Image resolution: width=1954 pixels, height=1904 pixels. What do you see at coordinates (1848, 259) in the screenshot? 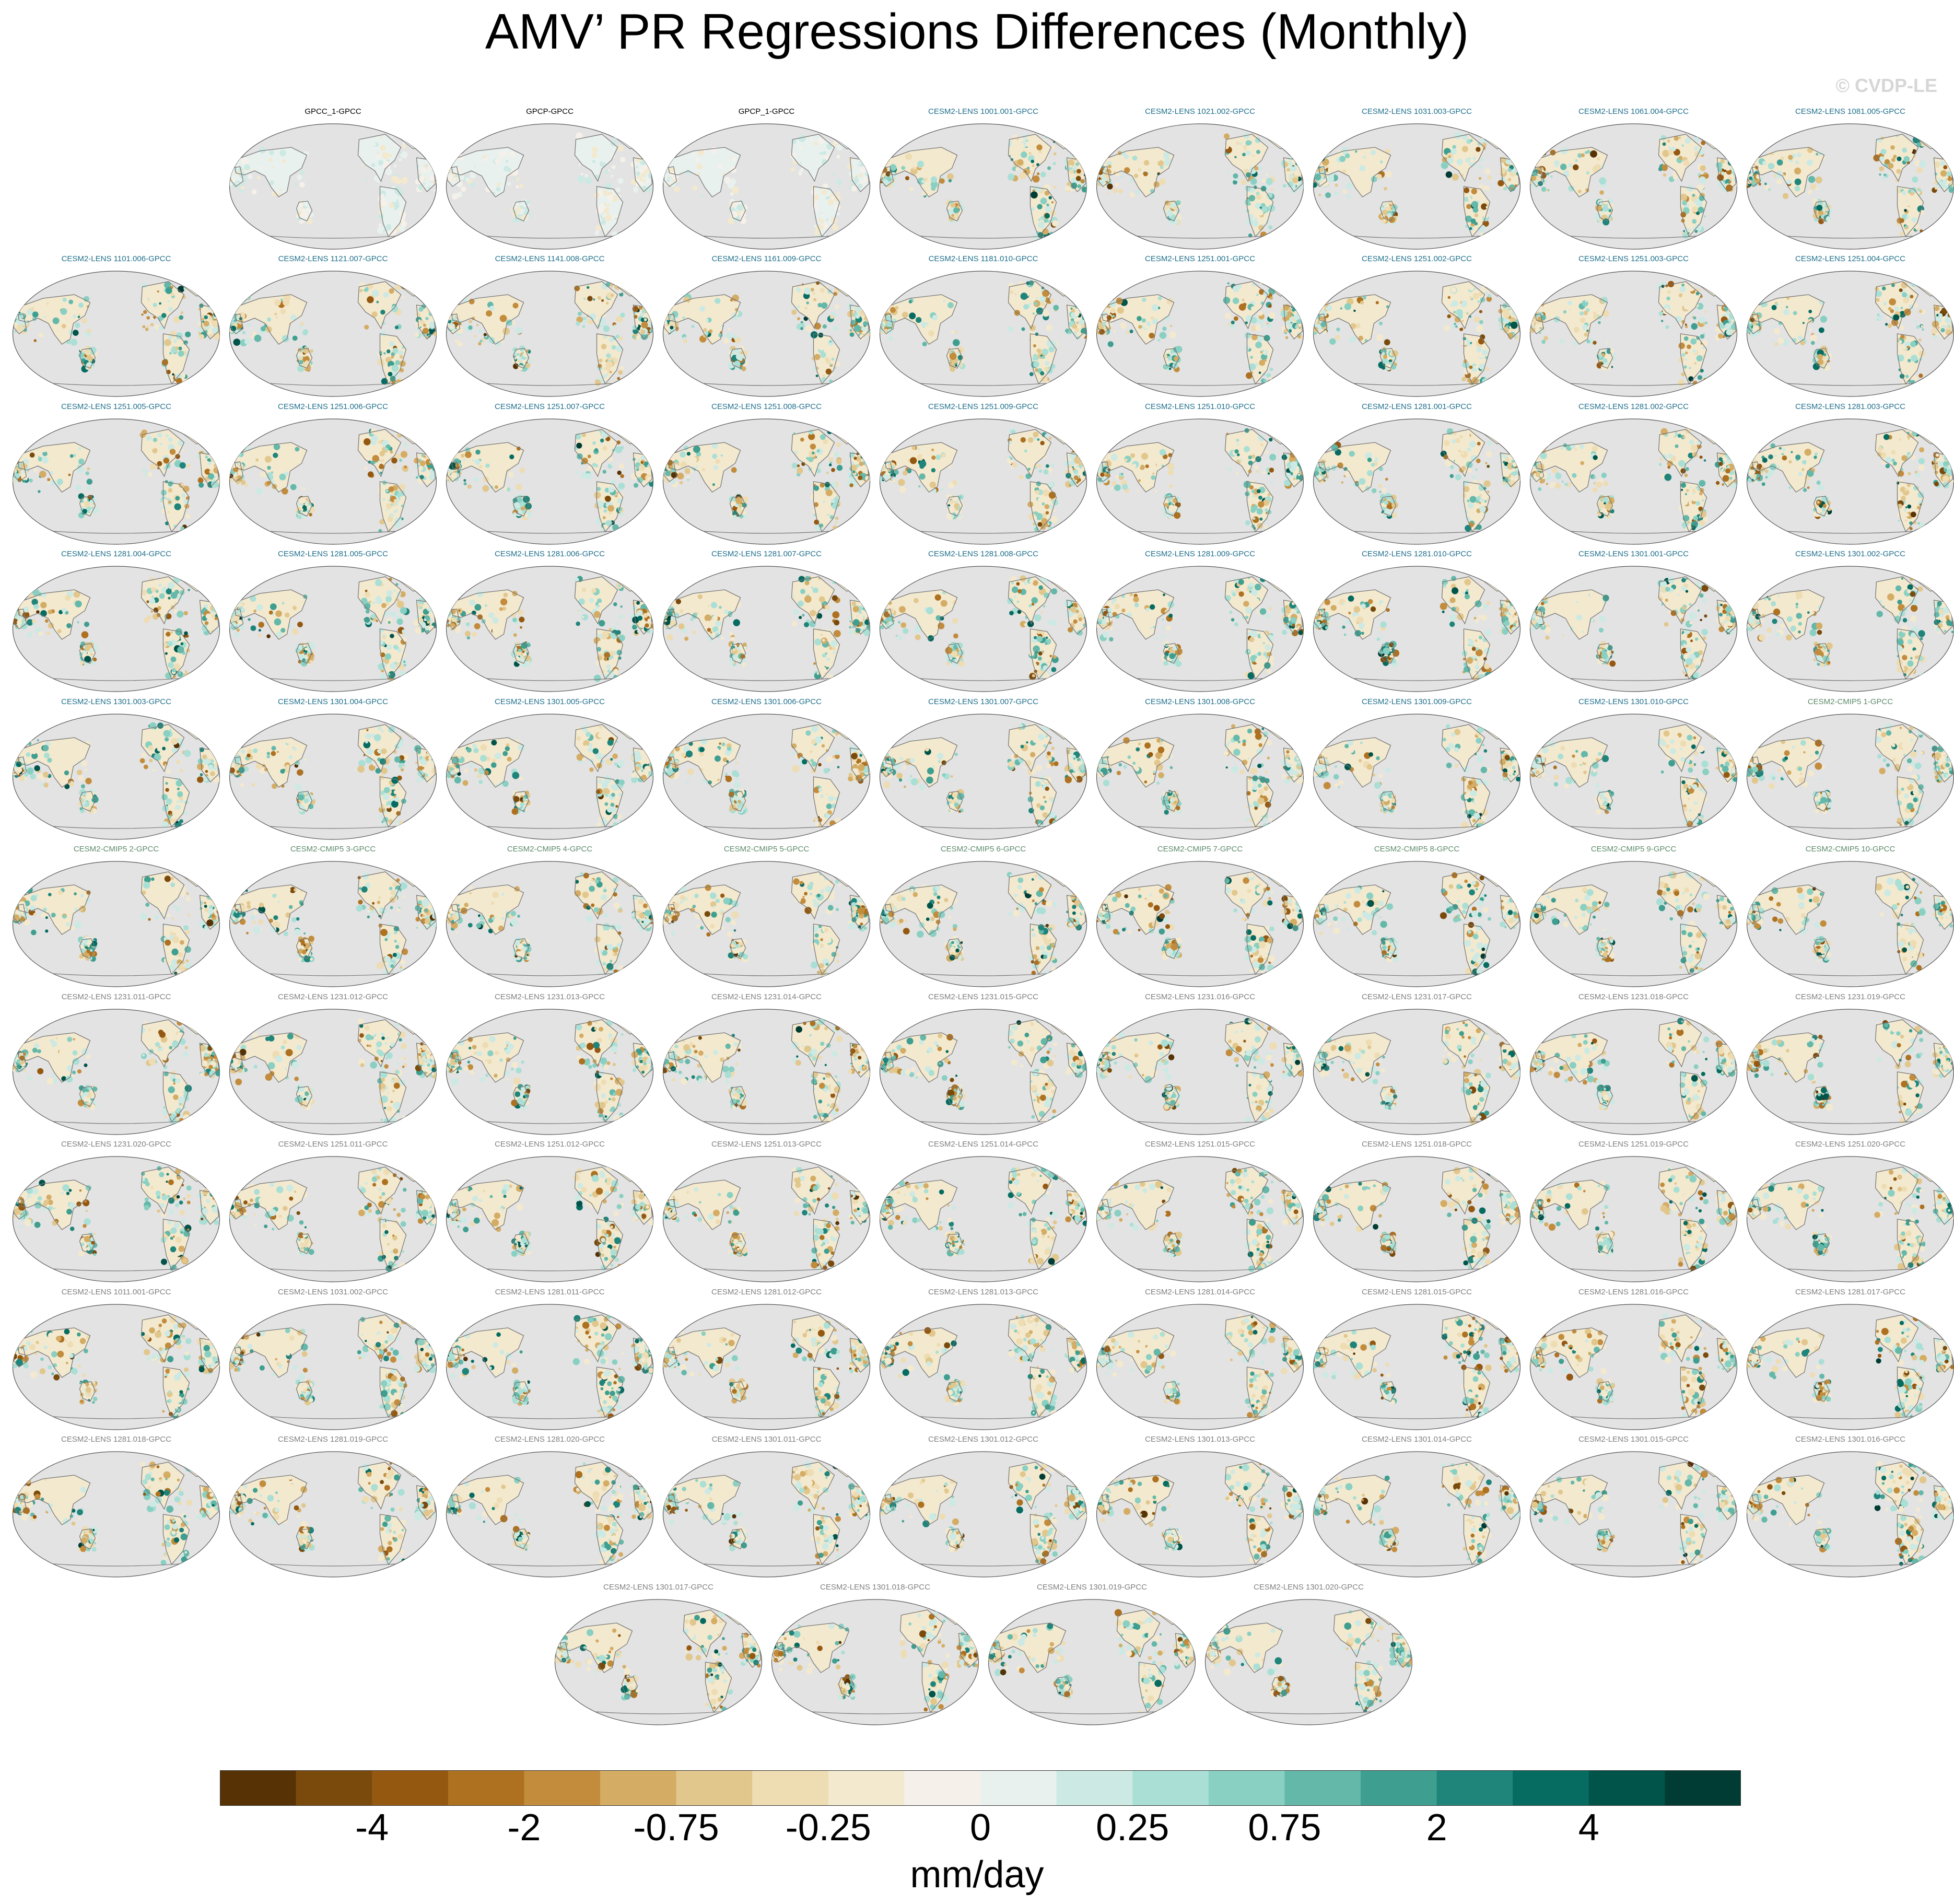
I see `panel-label: CESM2-LENS 1251.004-GPCC` at bounding box center [1848, 259].